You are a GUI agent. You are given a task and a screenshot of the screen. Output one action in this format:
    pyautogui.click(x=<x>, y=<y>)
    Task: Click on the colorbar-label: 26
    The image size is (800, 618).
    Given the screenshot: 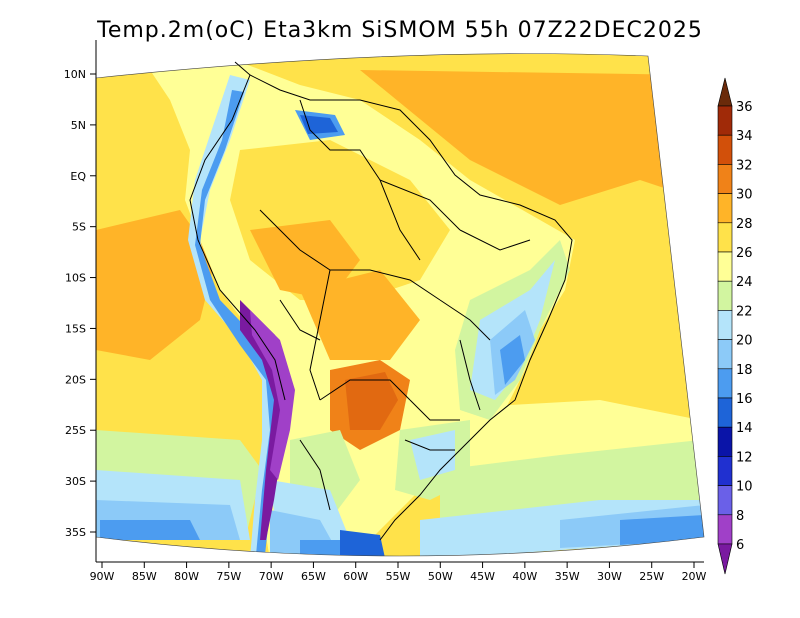 What is the action you would take?
    pyautogui.click(x=744, y=253)
    